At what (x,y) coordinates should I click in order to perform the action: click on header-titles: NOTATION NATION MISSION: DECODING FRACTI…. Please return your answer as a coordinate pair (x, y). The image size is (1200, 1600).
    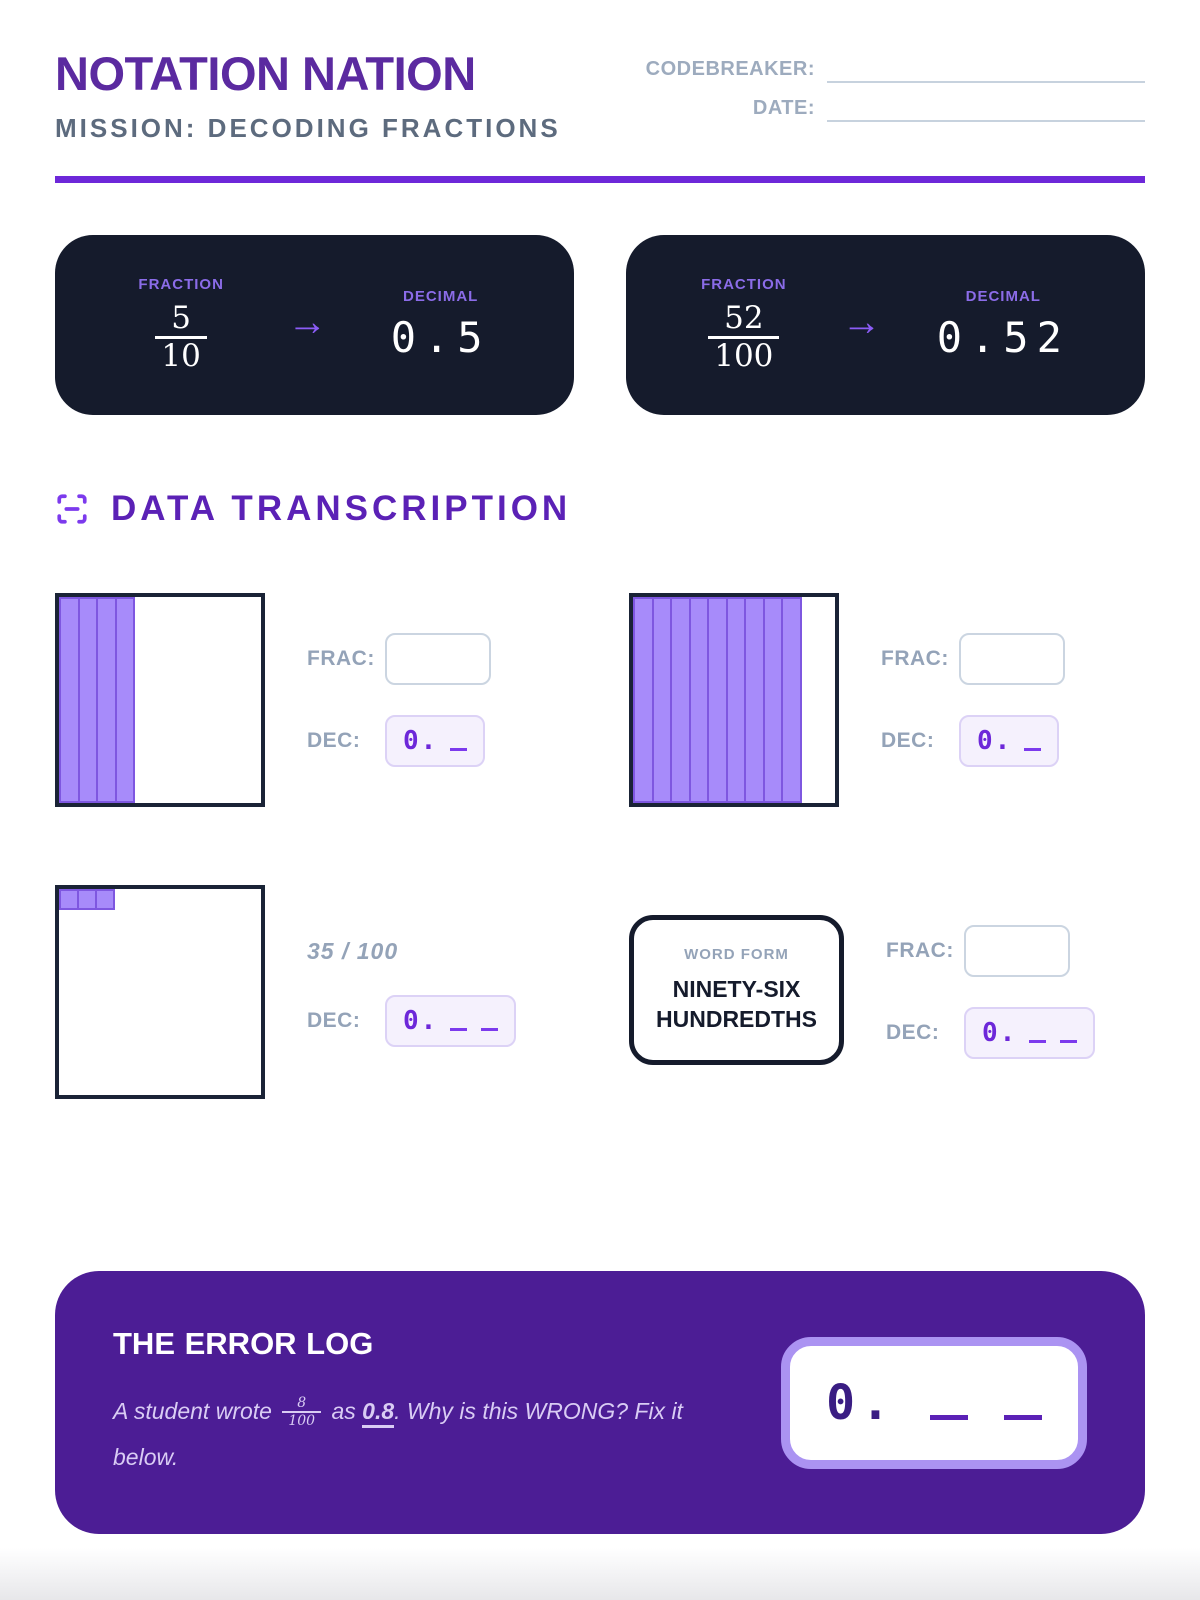
    Looking at the image, I should click on (308, 97).